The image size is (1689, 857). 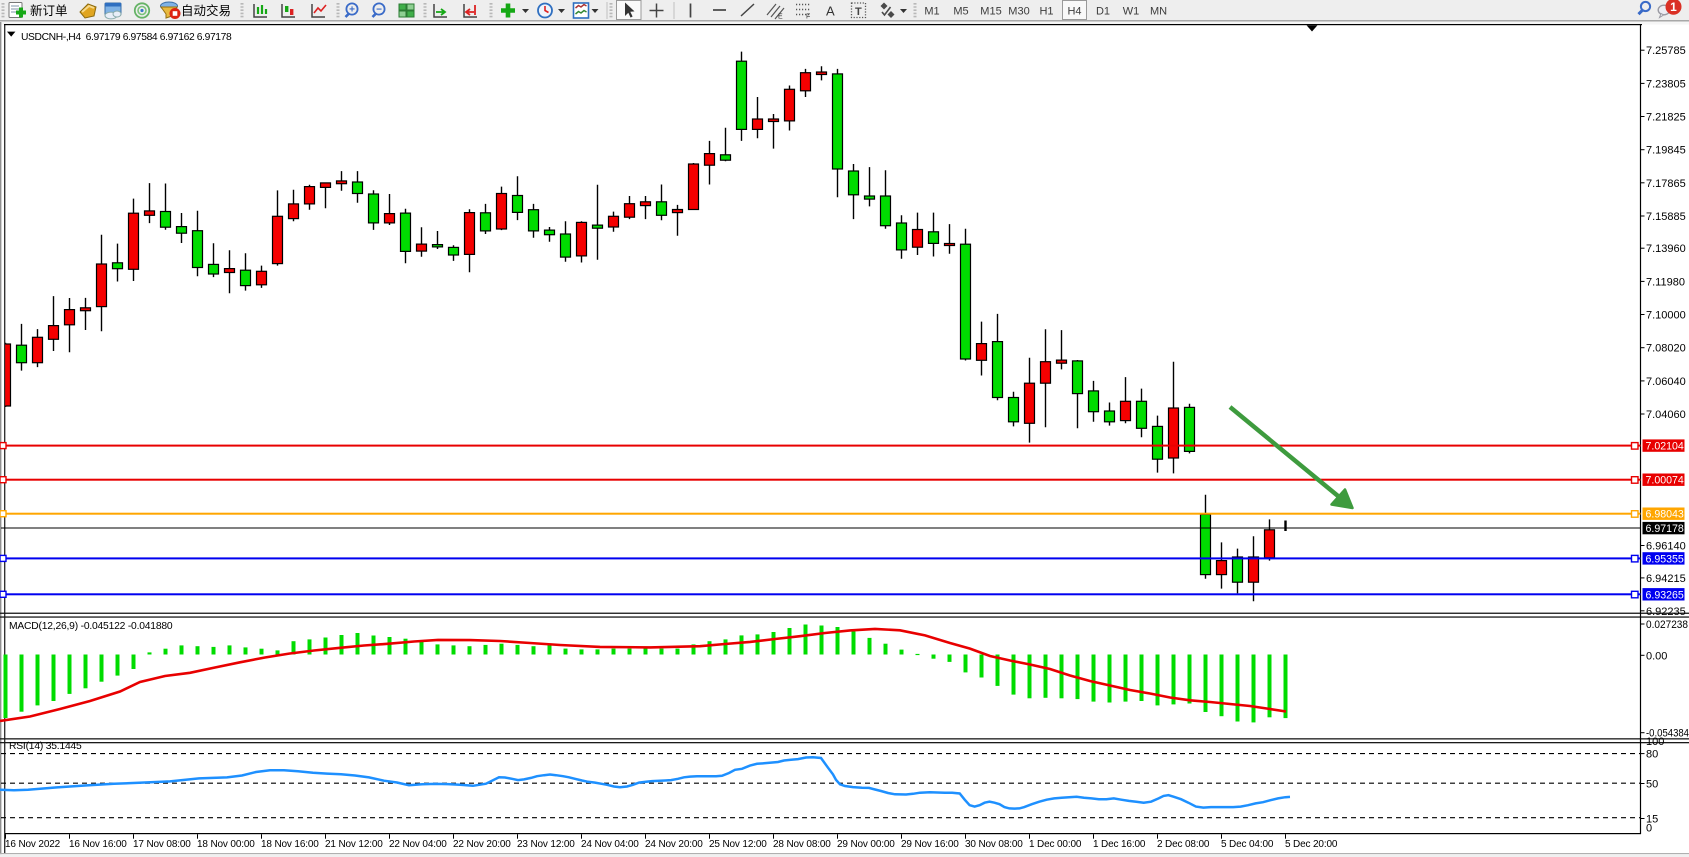 I want to click on svg-text: T, so click(x=858, y=12).